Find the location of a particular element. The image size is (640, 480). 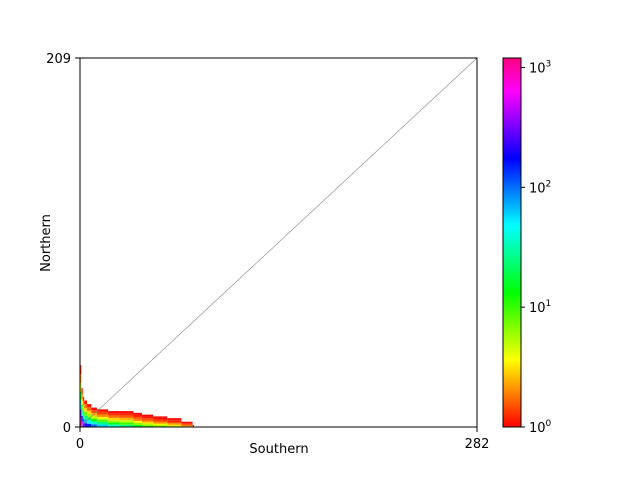

heatmap-cells is located at coordinates (137, 396).